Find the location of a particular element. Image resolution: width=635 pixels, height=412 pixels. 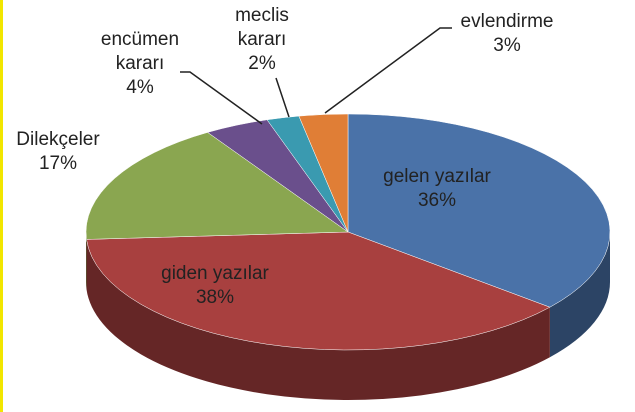

data-label: gelen yazılar 36% is located at coordinates (437, 189).